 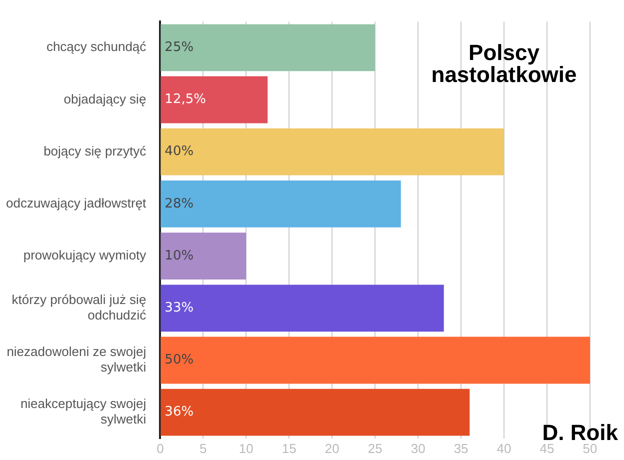 What do you see at coordinates (179, 48) in the screenshot?
I see `data-label: 25%` at bounding box center [179, 48].